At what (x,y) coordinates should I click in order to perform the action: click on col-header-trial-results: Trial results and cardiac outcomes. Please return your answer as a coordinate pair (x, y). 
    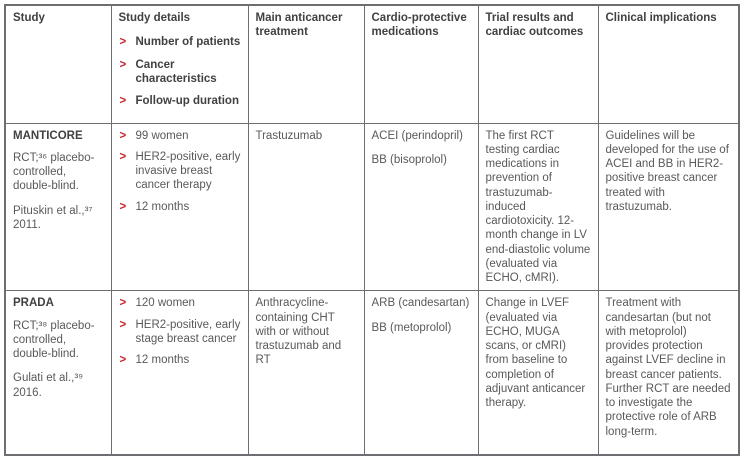
    Looking at the image, I should click on (538, 64).